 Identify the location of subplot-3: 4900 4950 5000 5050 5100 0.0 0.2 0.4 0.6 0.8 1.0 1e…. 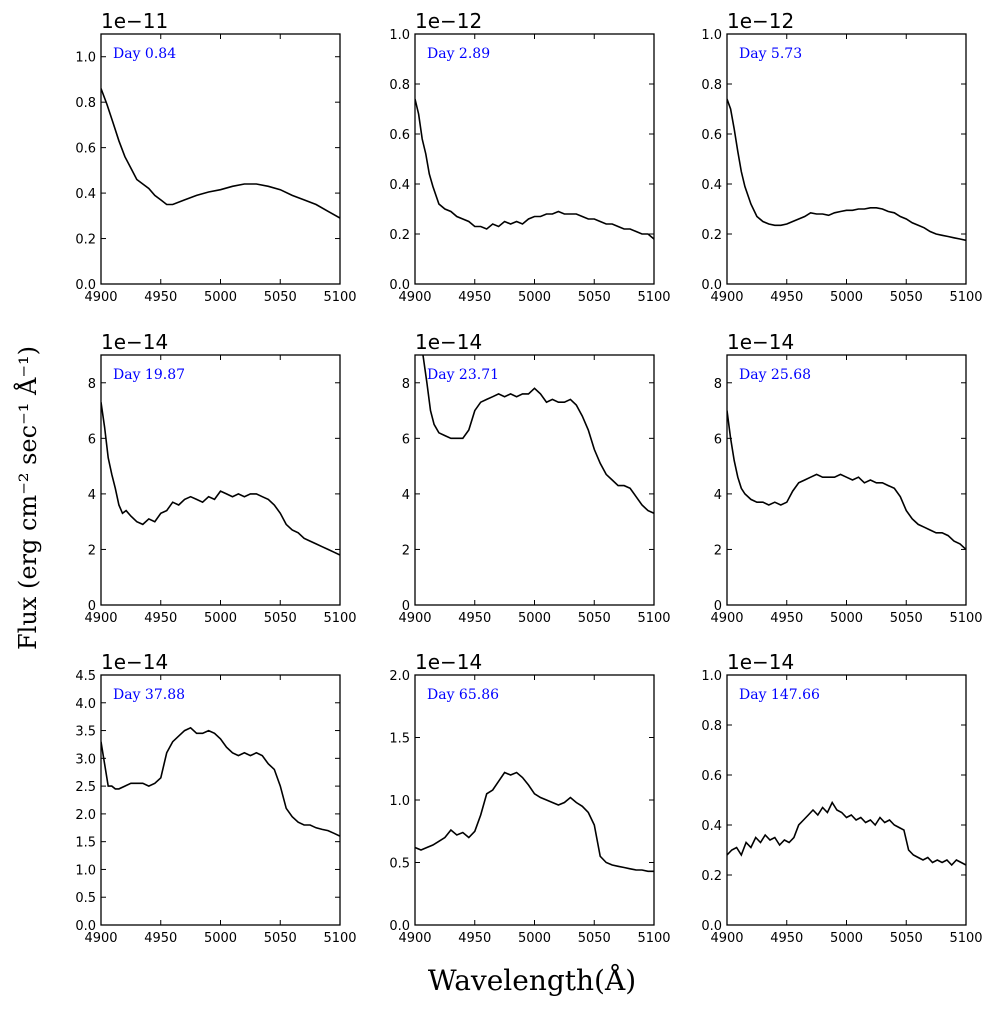
(841, 157).